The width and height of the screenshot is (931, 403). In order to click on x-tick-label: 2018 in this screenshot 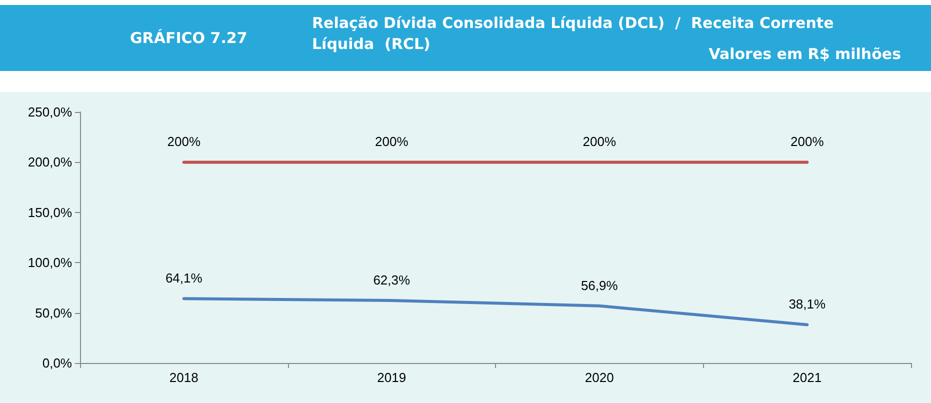, I will do `click(183, 377)`.